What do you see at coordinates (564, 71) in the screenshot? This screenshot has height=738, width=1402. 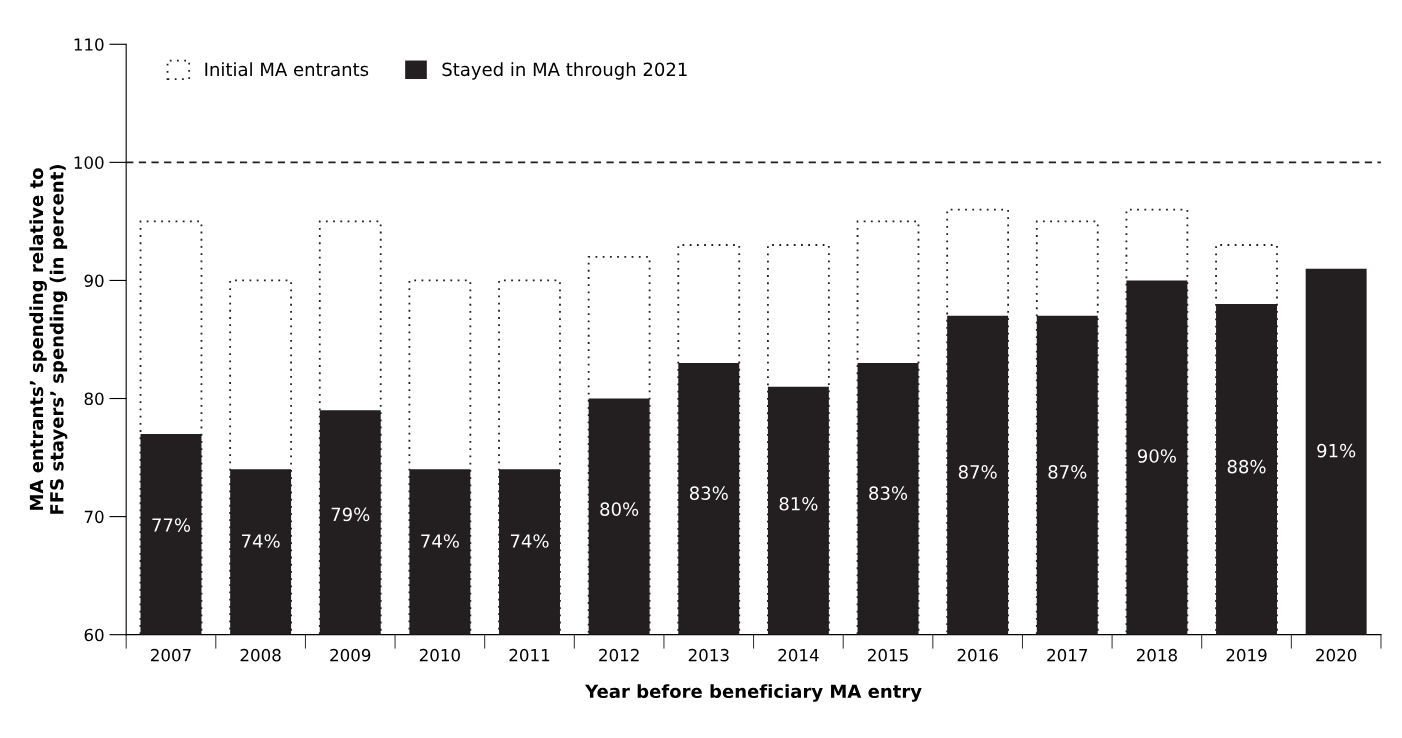 I see `legend-label: Stayed in MA through 2021` at bounding box center [564, 71].